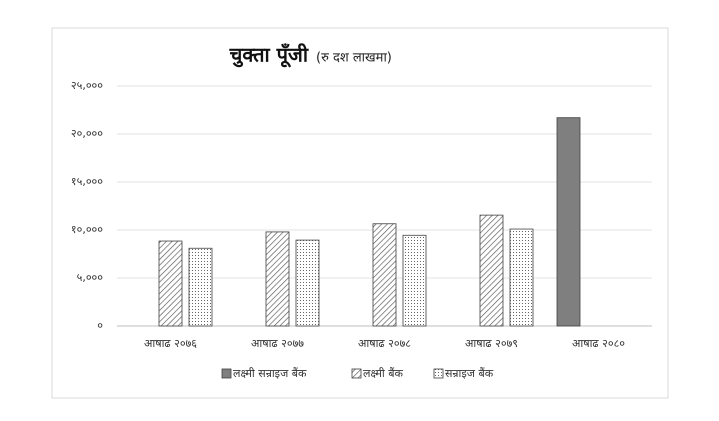 The image size is (719, 421). I want to click on y-tick-label: ५,०००, so click(90, 277).